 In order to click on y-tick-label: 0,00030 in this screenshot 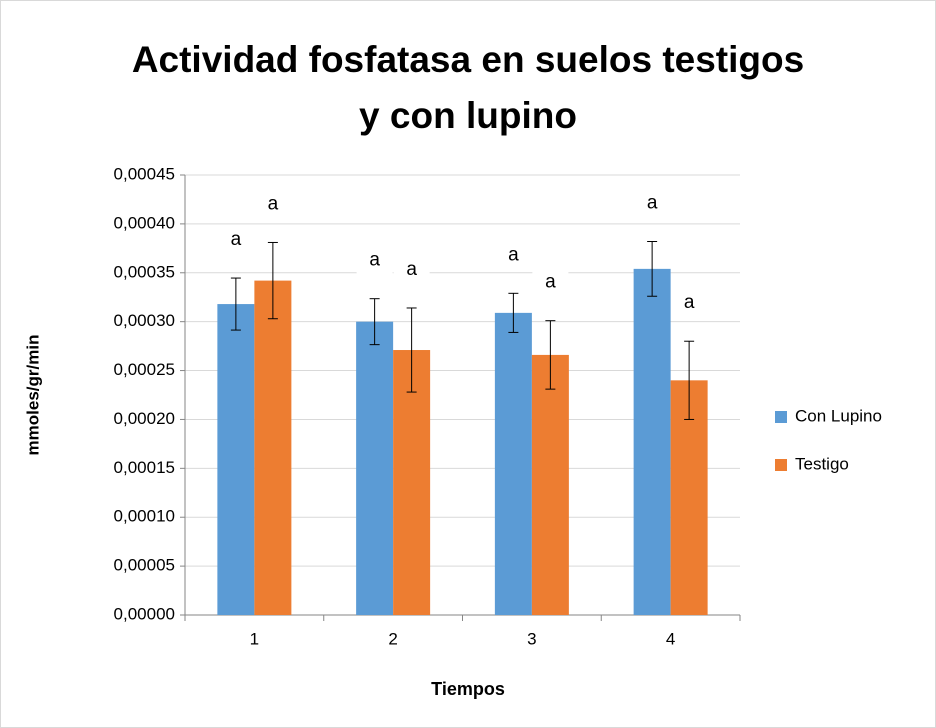, I will do `click(144, 320)`.